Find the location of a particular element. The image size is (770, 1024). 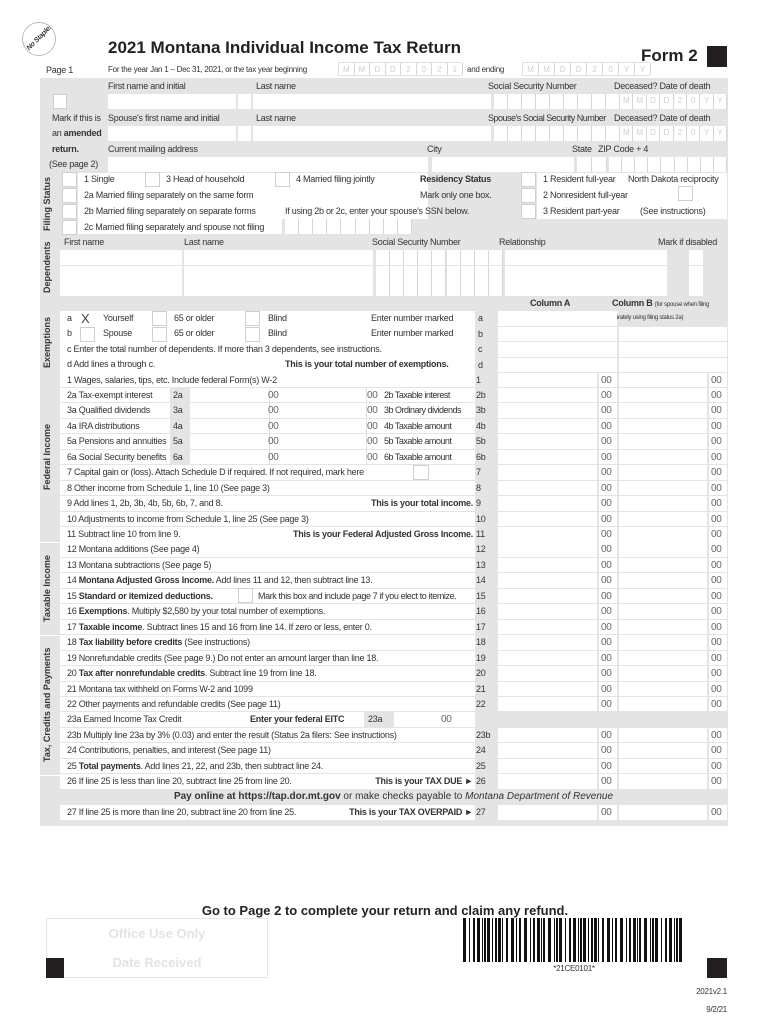

ssn-input is located at coordinates (557, 101).